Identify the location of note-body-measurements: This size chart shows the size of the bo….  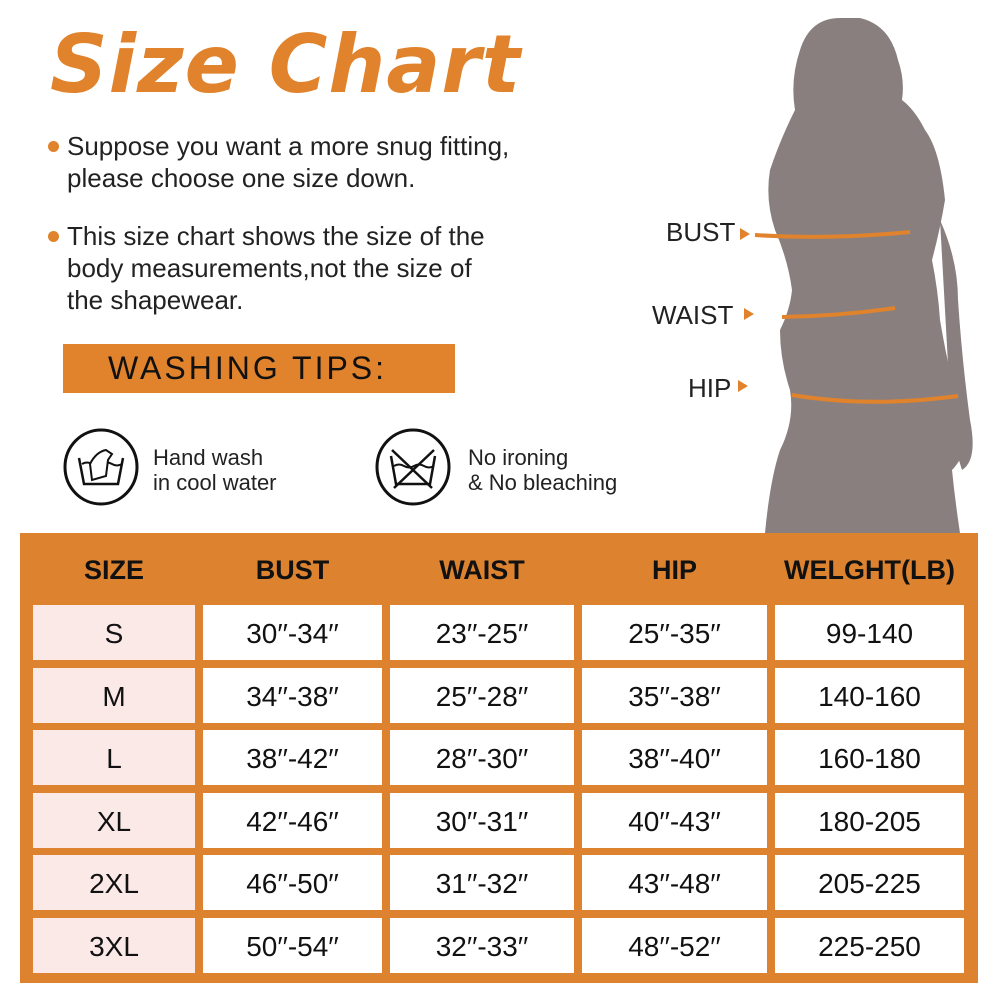
(266, 268).